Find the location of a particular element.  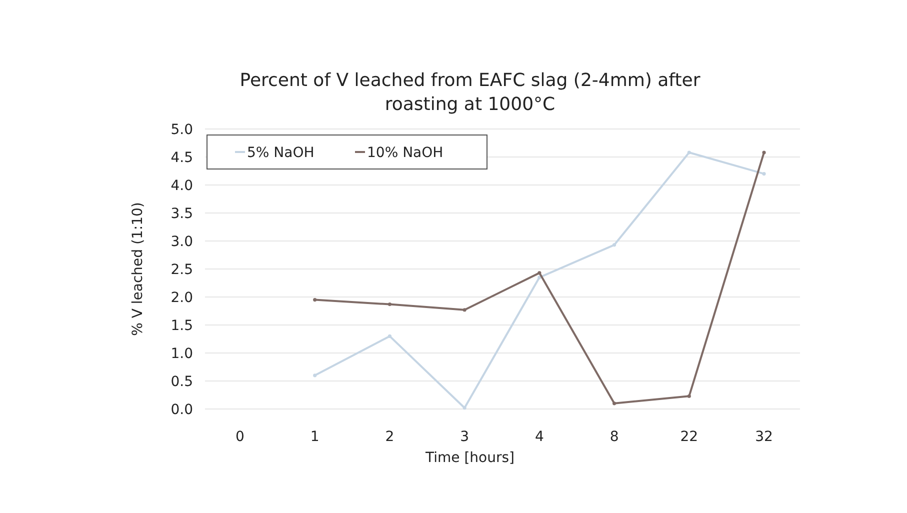

x-tick-label: 1 is located at coordinates (315, 437).